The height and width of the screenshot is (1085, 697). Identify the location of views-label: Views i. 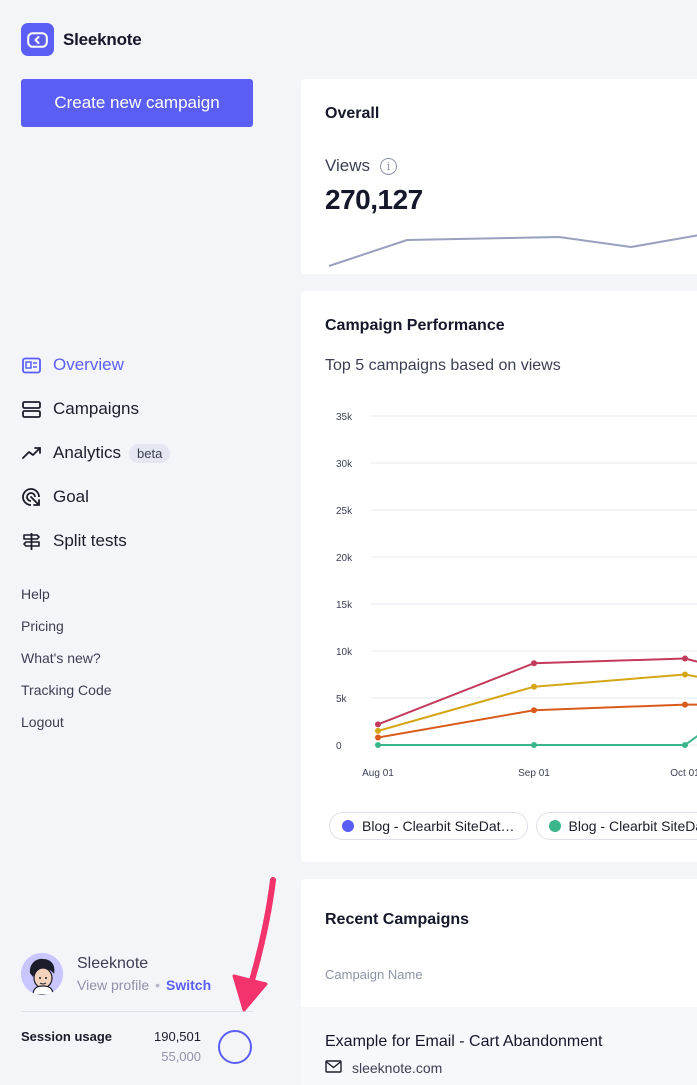
(361, 166).